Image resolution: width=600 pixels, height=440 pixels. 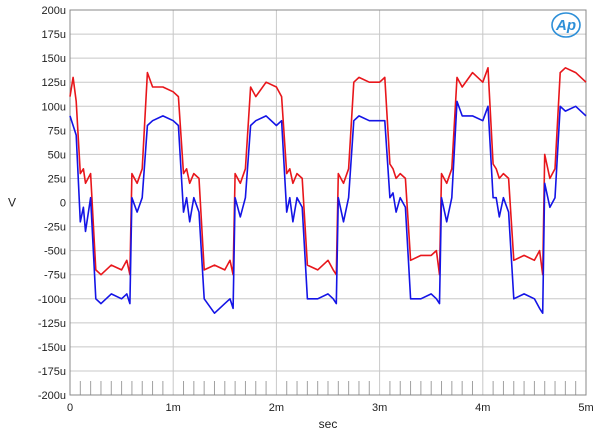 What do you see at coordinates (55, 276) in the screenshot?
I see `y-tick-label: -75u` at bounding box center [55, 276].